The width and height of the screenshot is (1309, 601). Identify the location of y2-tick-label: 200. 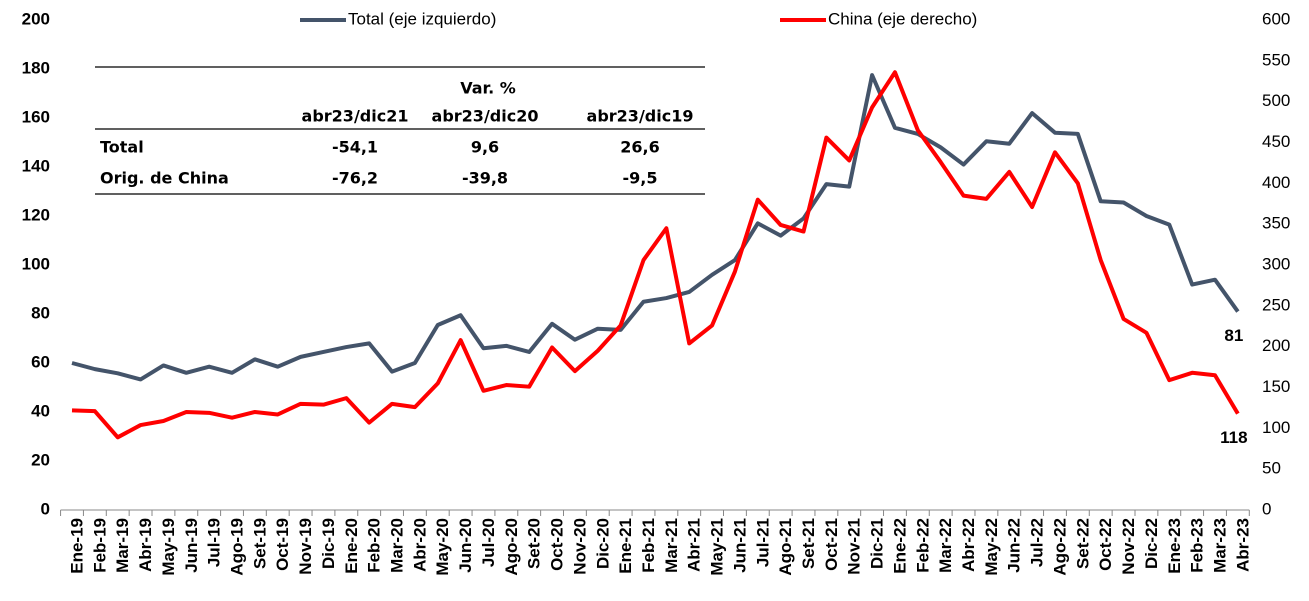
(1276, 345).